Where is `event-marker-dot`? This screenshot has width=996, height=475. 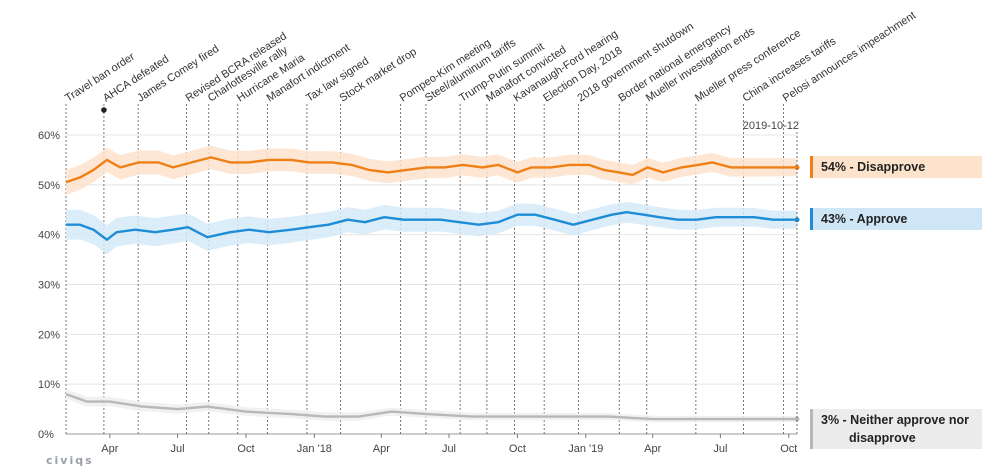
event-marker-dot is located at coordinates (104, 110).